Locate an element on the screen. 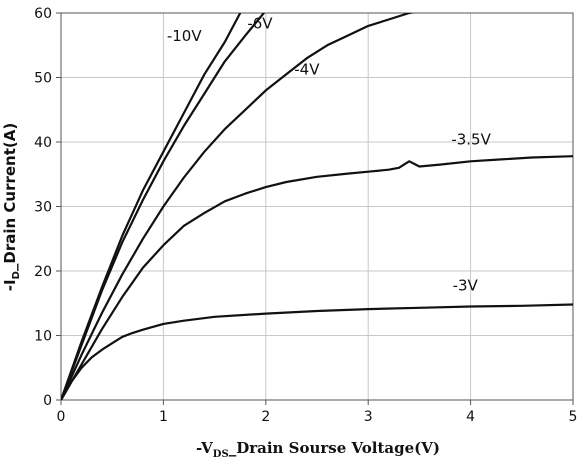  y-axis-title: -ID_Drain Current(A) is located at coordinates (11, 207).